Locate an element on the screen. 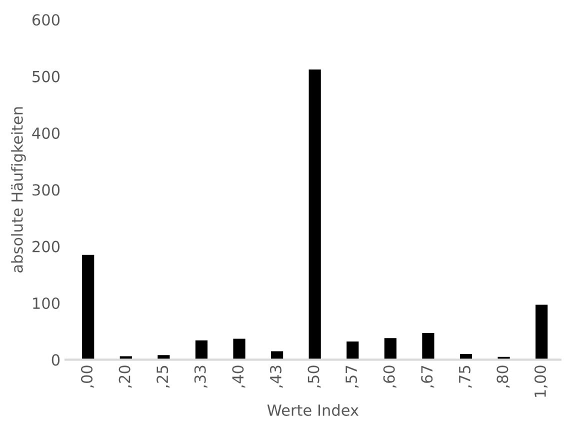 The image size is (569, 436). y-tick-label: 500 is located at coordinates (46, 76).